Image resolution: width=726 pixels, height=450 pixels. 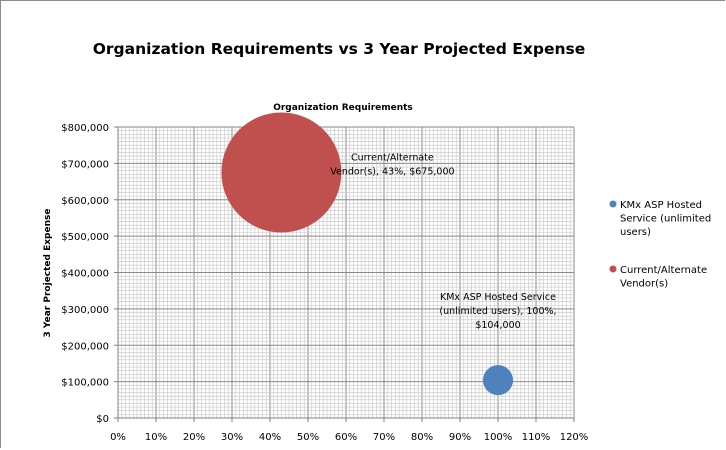 What do you see at coordinates (85, 128) in the screenshot?
I see `y-tick-label: $800,000` at bounding box center [85, 128].